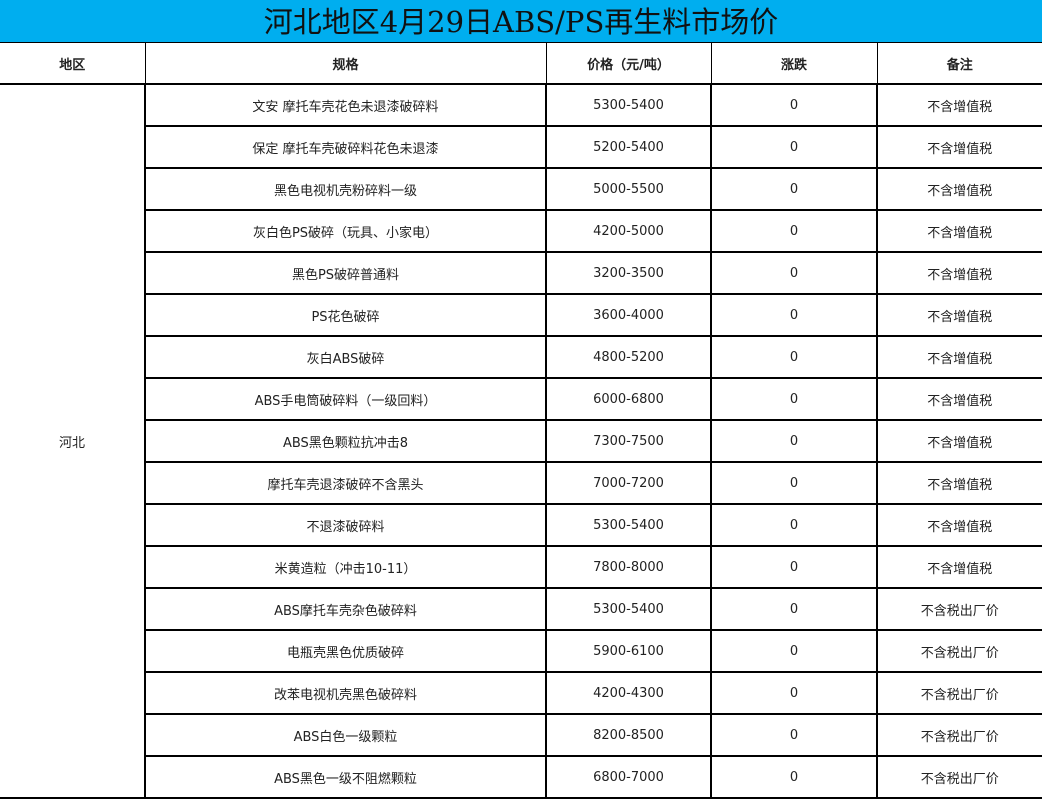  Describe the element at coordinates (628, 273) in the screenshot. I see `price-cell: 3200-3500` at that location.